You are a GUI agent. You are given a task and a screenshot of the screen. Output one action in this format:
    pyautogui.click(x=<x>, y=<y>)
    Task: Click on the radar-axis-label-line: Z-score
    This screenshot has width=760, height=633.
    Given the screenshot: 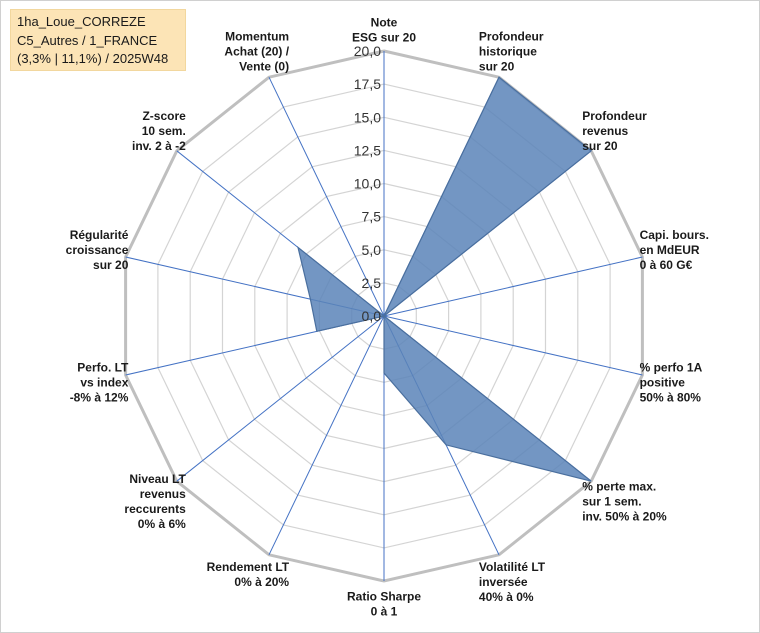 What is the action you would take?
    pyautogui.click(x=164, y=116)
    